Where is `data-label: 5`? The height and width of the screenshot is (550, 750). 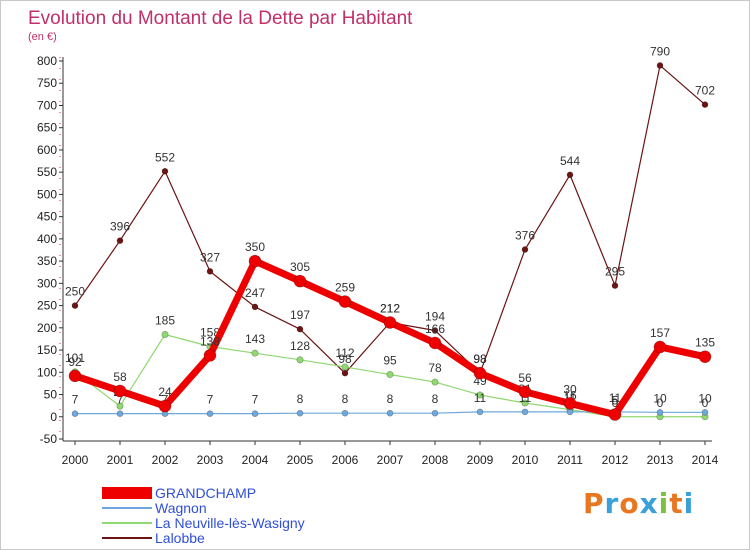 data-label: 5 is located at coordinates (615, 401).